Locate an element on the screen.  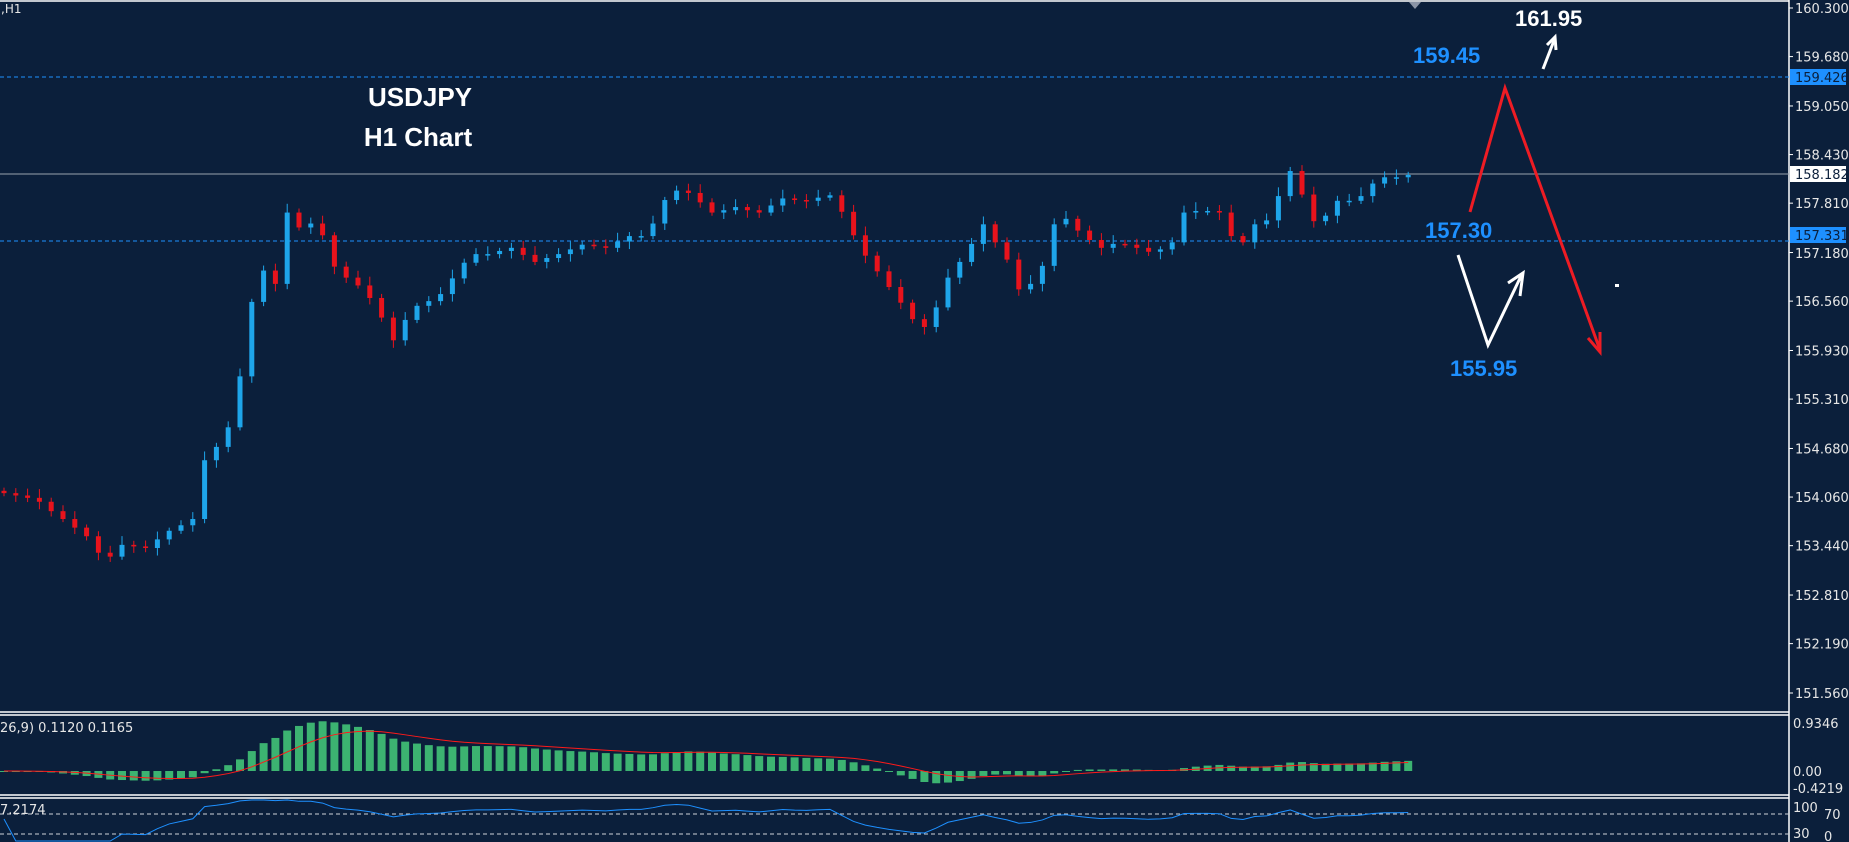
price-tick-label: 155.310 is located at coordinates (1822, 400).